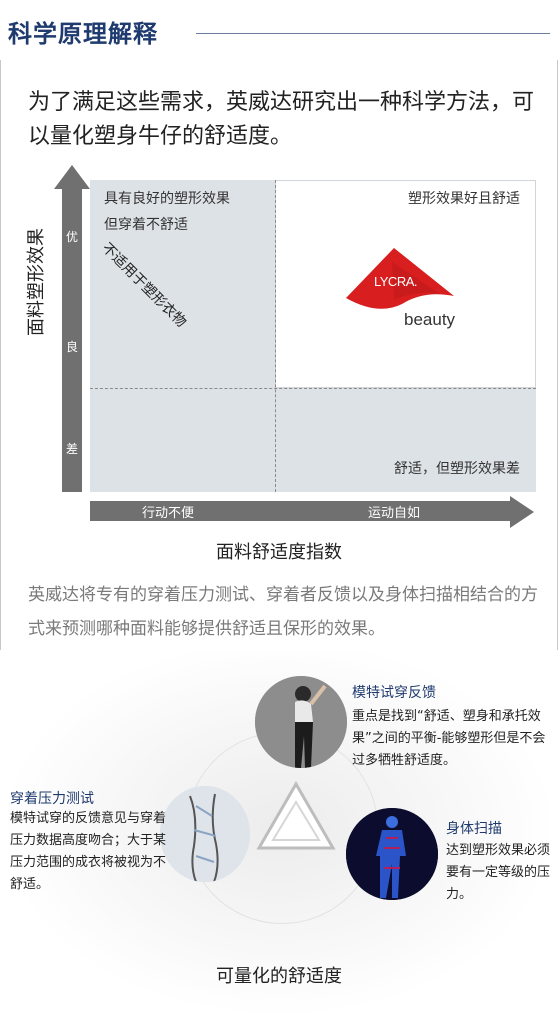 Image resolution: width=558 pixels, height=1018 pixels. Describe the element at coordinates (449, 738) in the screenshot. I see `model-feedback-text: 重点是找到“舒适、塑身和承托效果”之间的平衡-能够塑形但是不会过多牺牲舒适度。` at that location.